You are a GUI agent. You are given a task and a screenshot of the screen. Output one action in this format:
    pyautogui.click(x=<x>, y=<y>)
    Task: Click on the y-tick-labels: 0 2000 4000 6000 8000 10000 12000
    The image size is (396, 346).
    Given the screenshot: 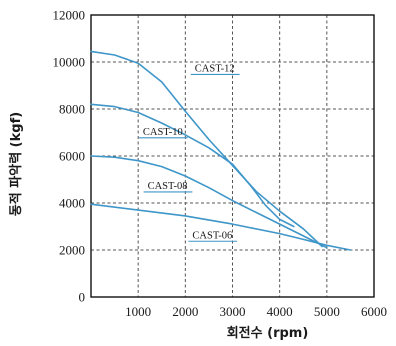 What is the action you would take?
    pyautogui.click(x=69, y=156)
    